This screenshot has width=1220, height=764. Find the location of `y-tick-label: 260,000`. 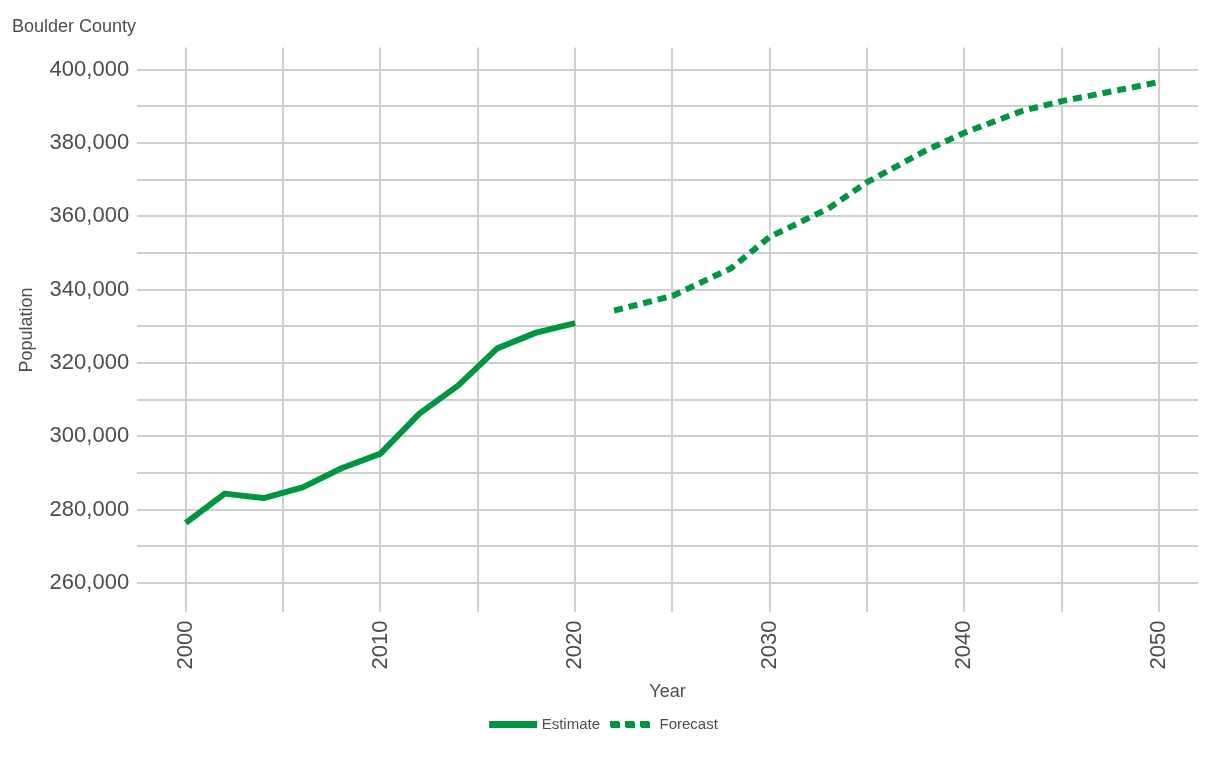

y-tick-label: 260,000 is located at coordinates (89, 582).